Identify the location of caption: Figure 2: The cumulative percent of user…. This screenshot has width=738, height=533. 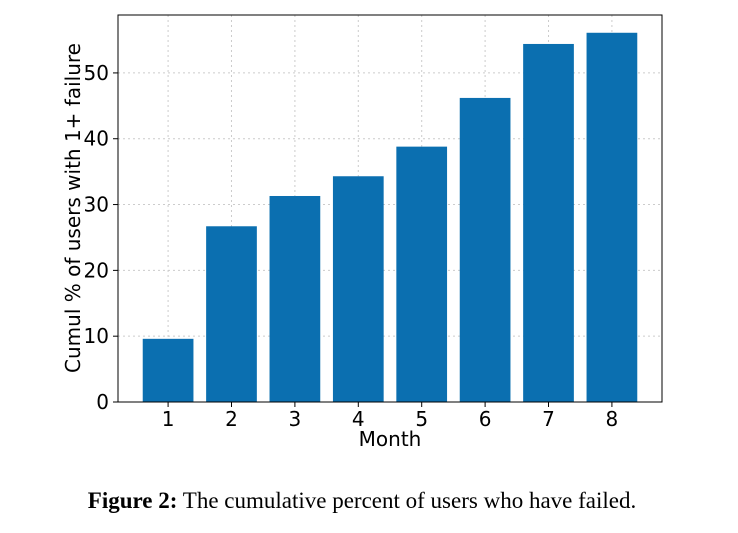
(362, 500).